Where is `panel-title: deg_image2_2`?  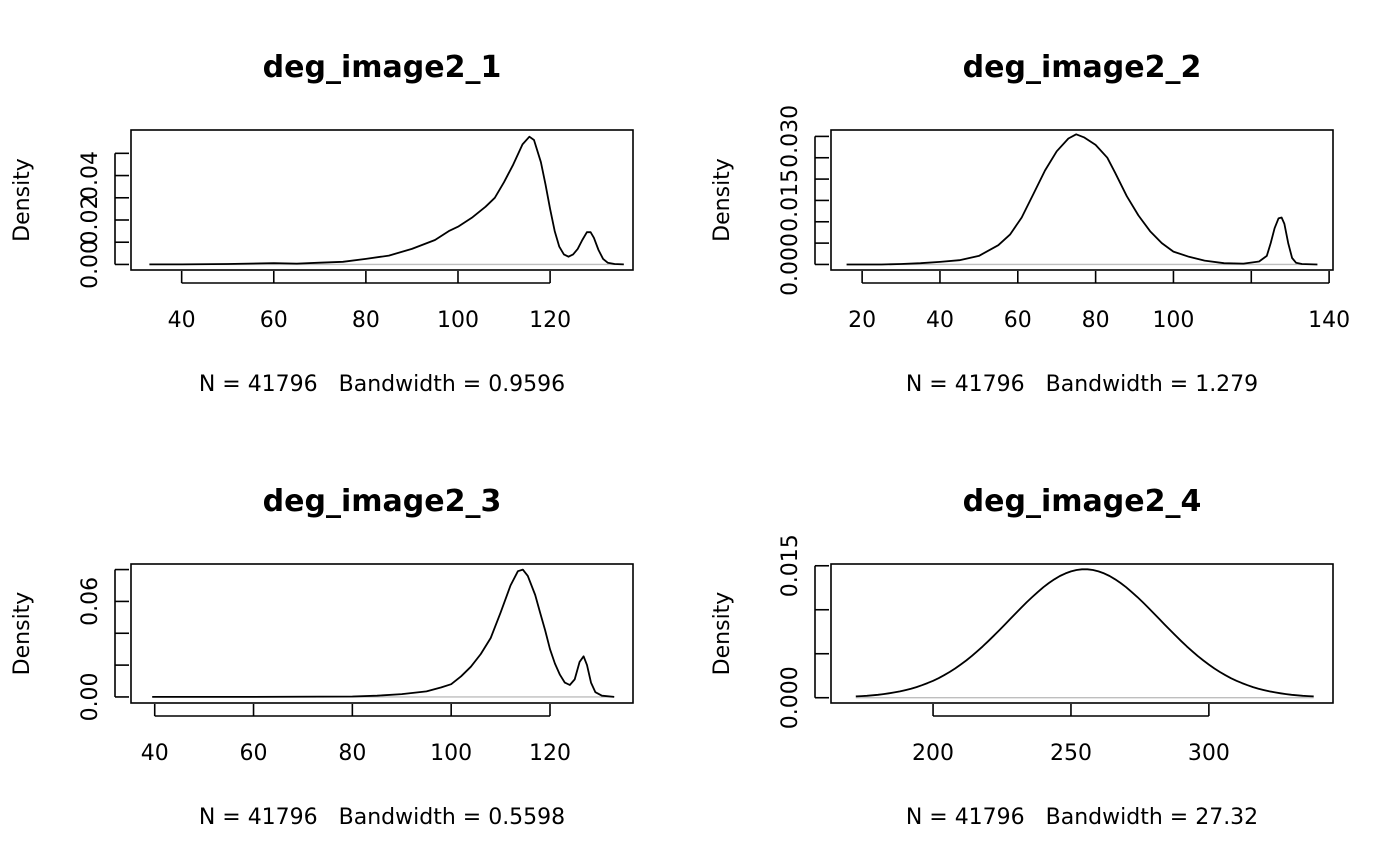 panel-title: deg_image2_2 is located at coordinates (1082, 67).